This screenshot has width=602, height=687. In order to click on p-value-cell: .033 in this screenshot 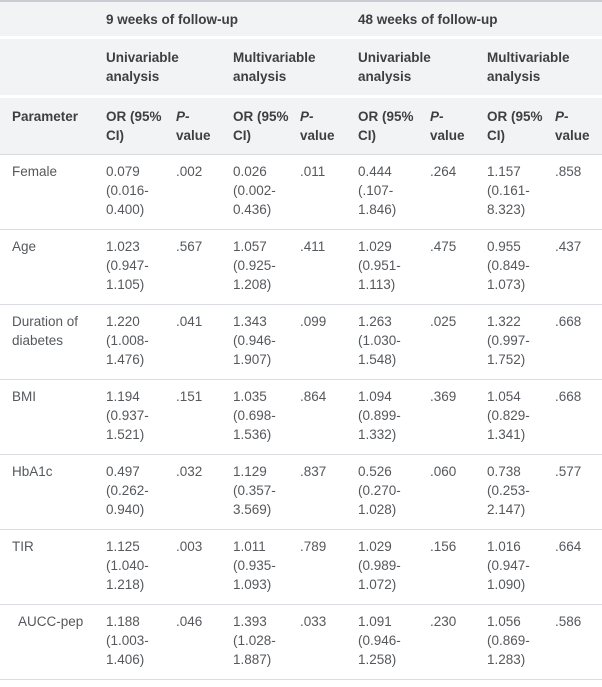, I will do `click(329, 642)`.